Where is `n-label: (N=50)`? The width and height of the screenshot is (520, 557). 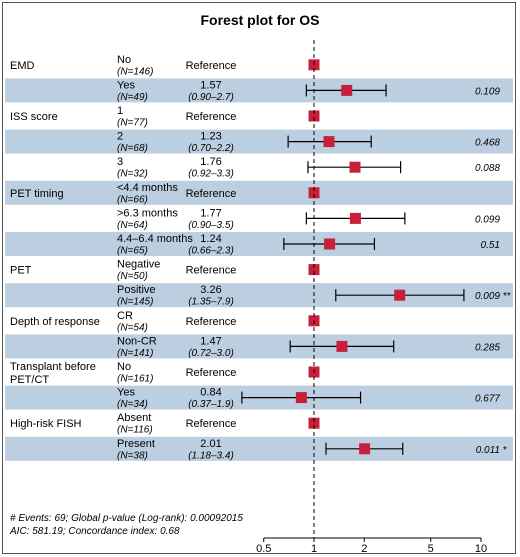 n-label: (N=50) is located at coordinates (132, 276).